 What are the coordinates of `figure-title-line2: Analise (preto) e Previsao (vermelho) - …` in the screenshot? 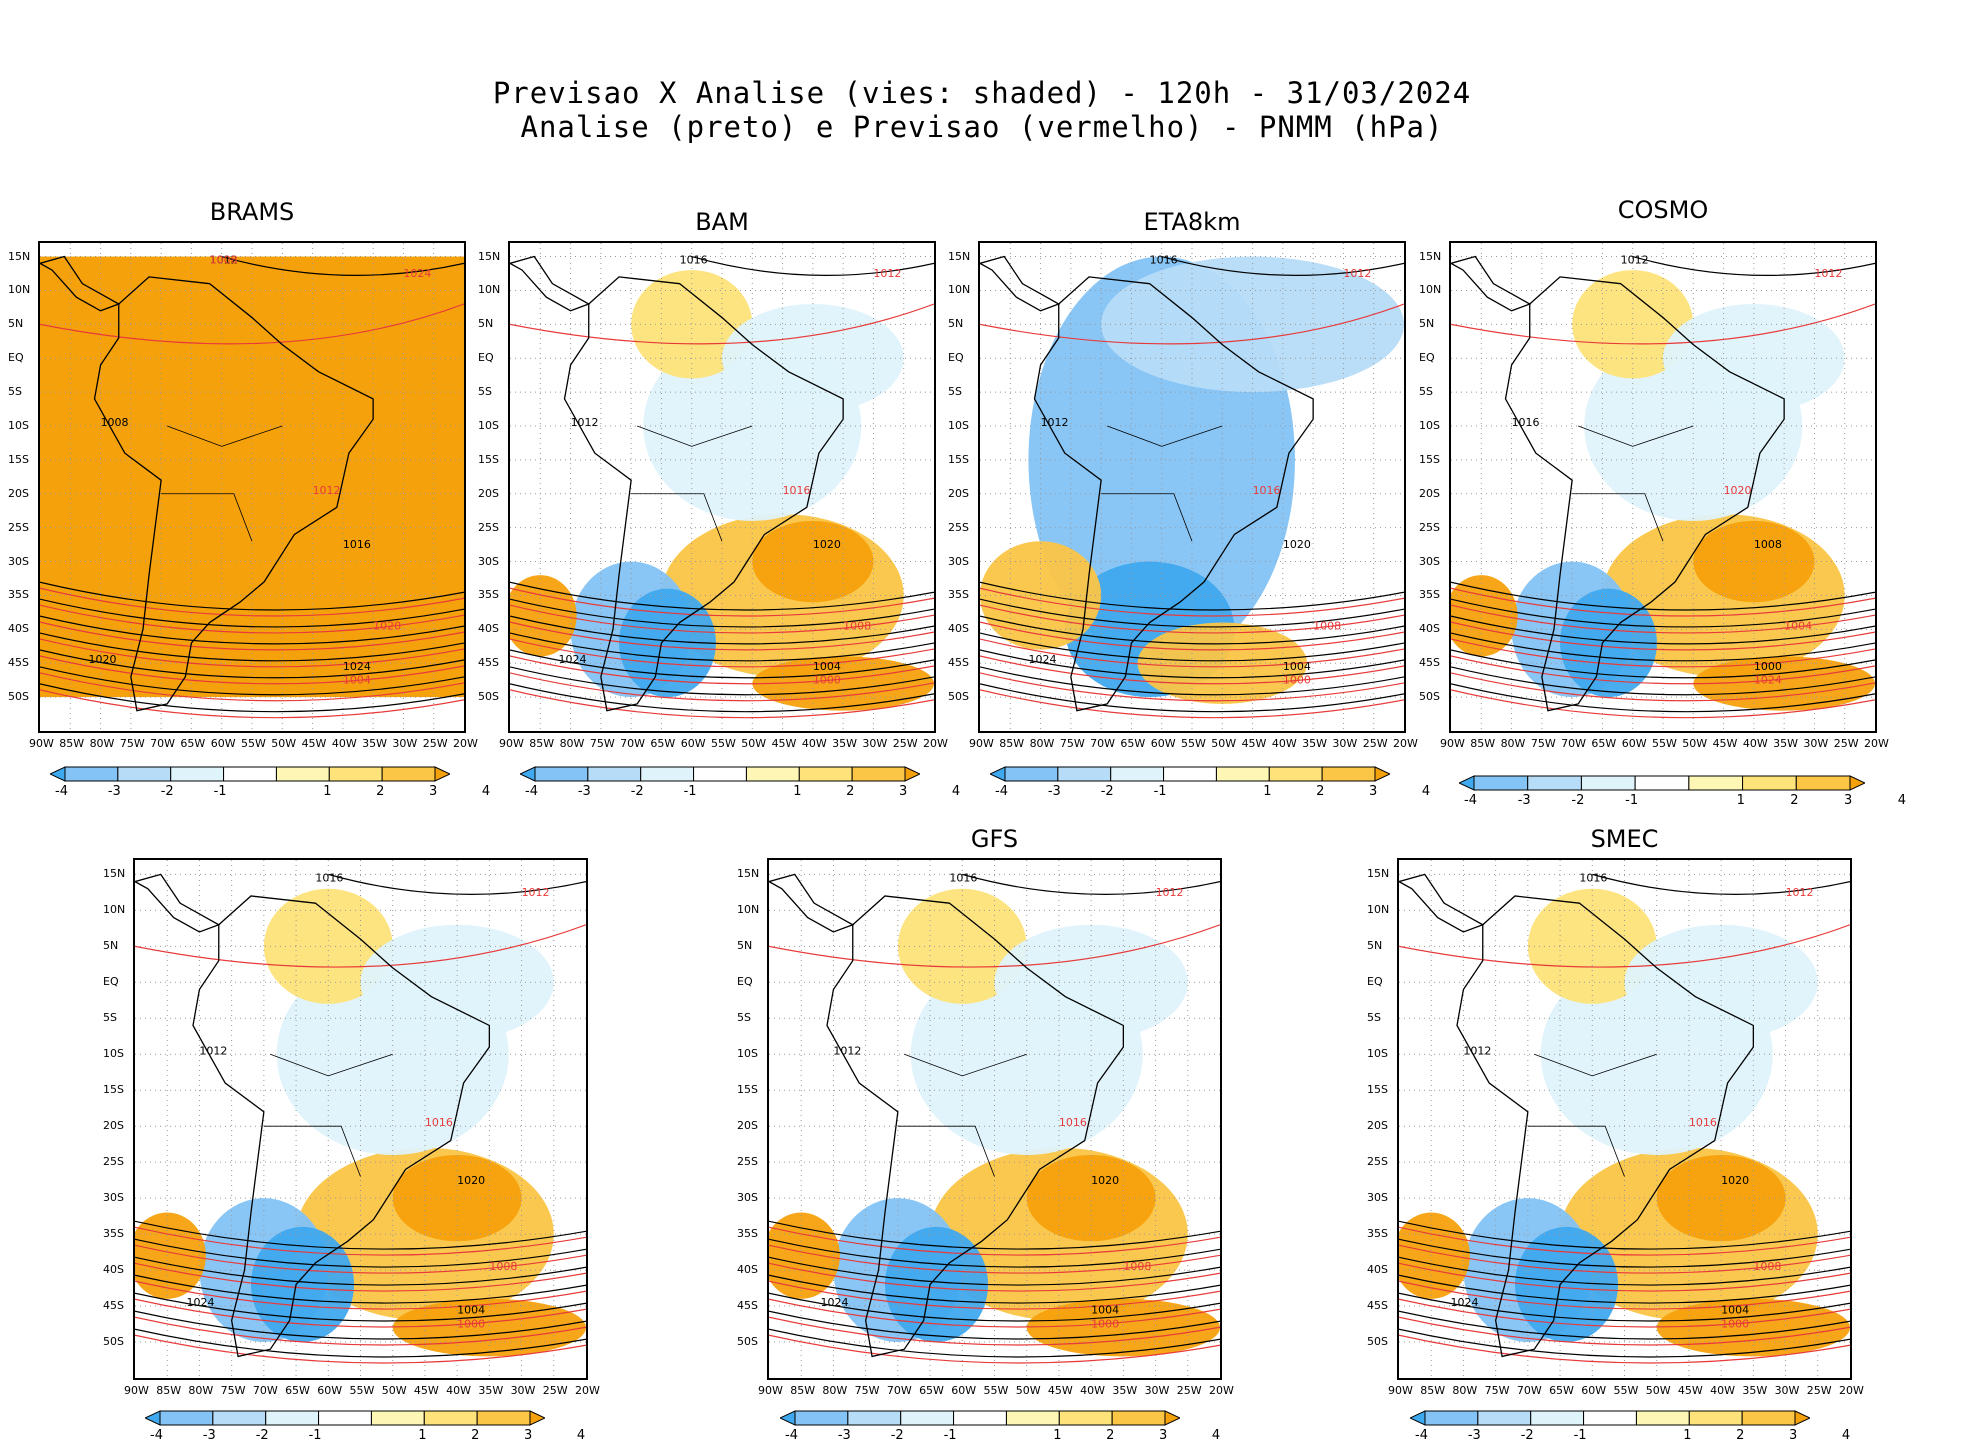 It's located at (982, 127).